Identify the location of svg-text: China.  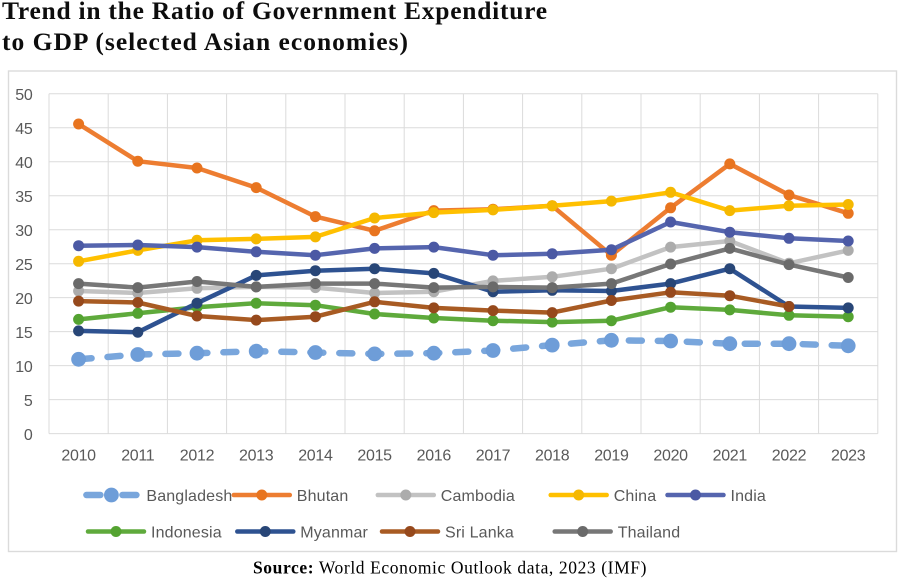
(635, 496).